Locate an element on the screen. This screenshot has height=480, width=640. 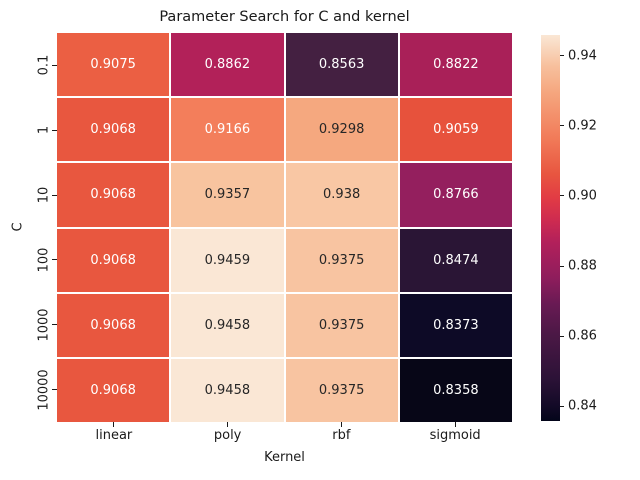
heatmap-cell: 0.8563 is located at coordinates (341, 65).